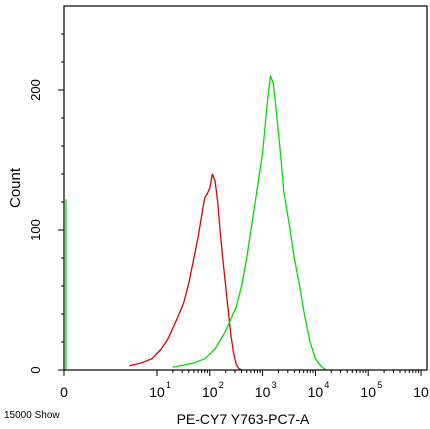  I want to click on x-tick-exponent: 4, so click(326, 385).